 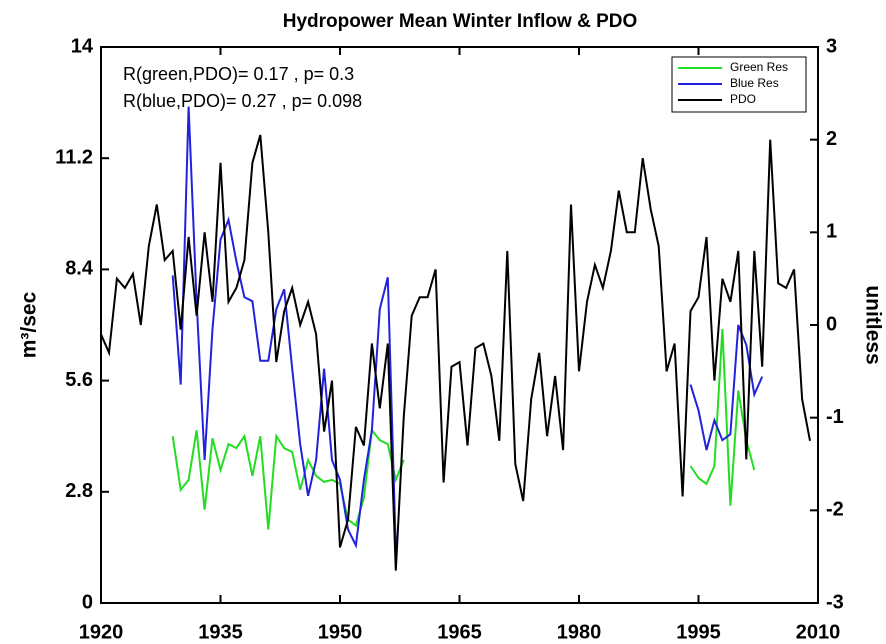 I want to click on y-tick-label: 14, so click(x=82, y=46).